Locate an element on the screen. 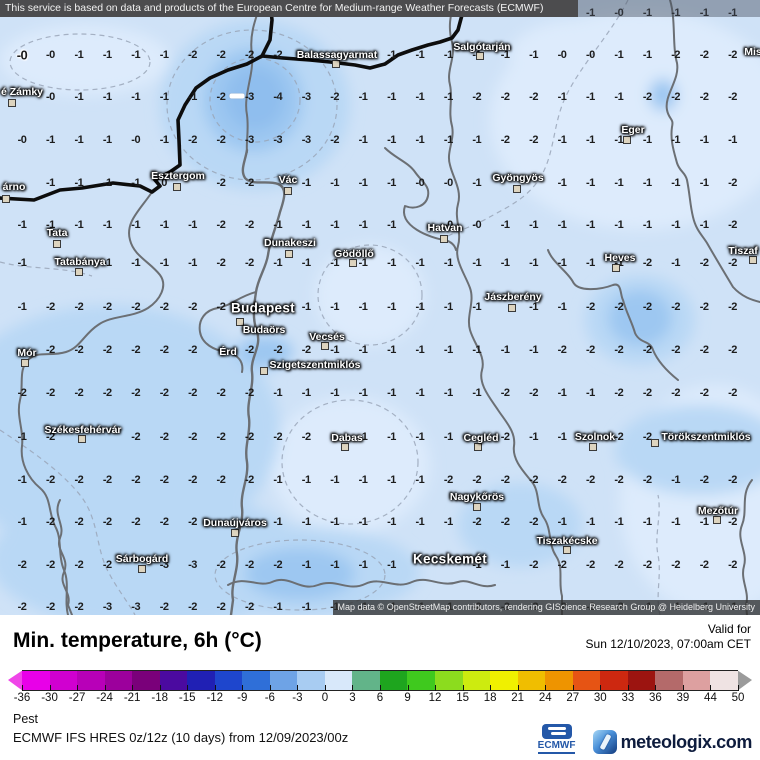 Image resolution: width=760 pixels, height=760 pixels. city-label: Tiszaf is located at coordinates (743, 251).